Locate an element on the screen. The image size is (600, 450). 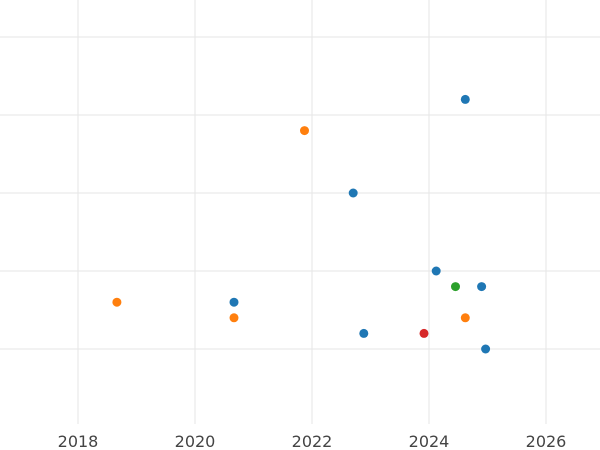
x-tick-label: 2020 is located at coordinates (195, 441).